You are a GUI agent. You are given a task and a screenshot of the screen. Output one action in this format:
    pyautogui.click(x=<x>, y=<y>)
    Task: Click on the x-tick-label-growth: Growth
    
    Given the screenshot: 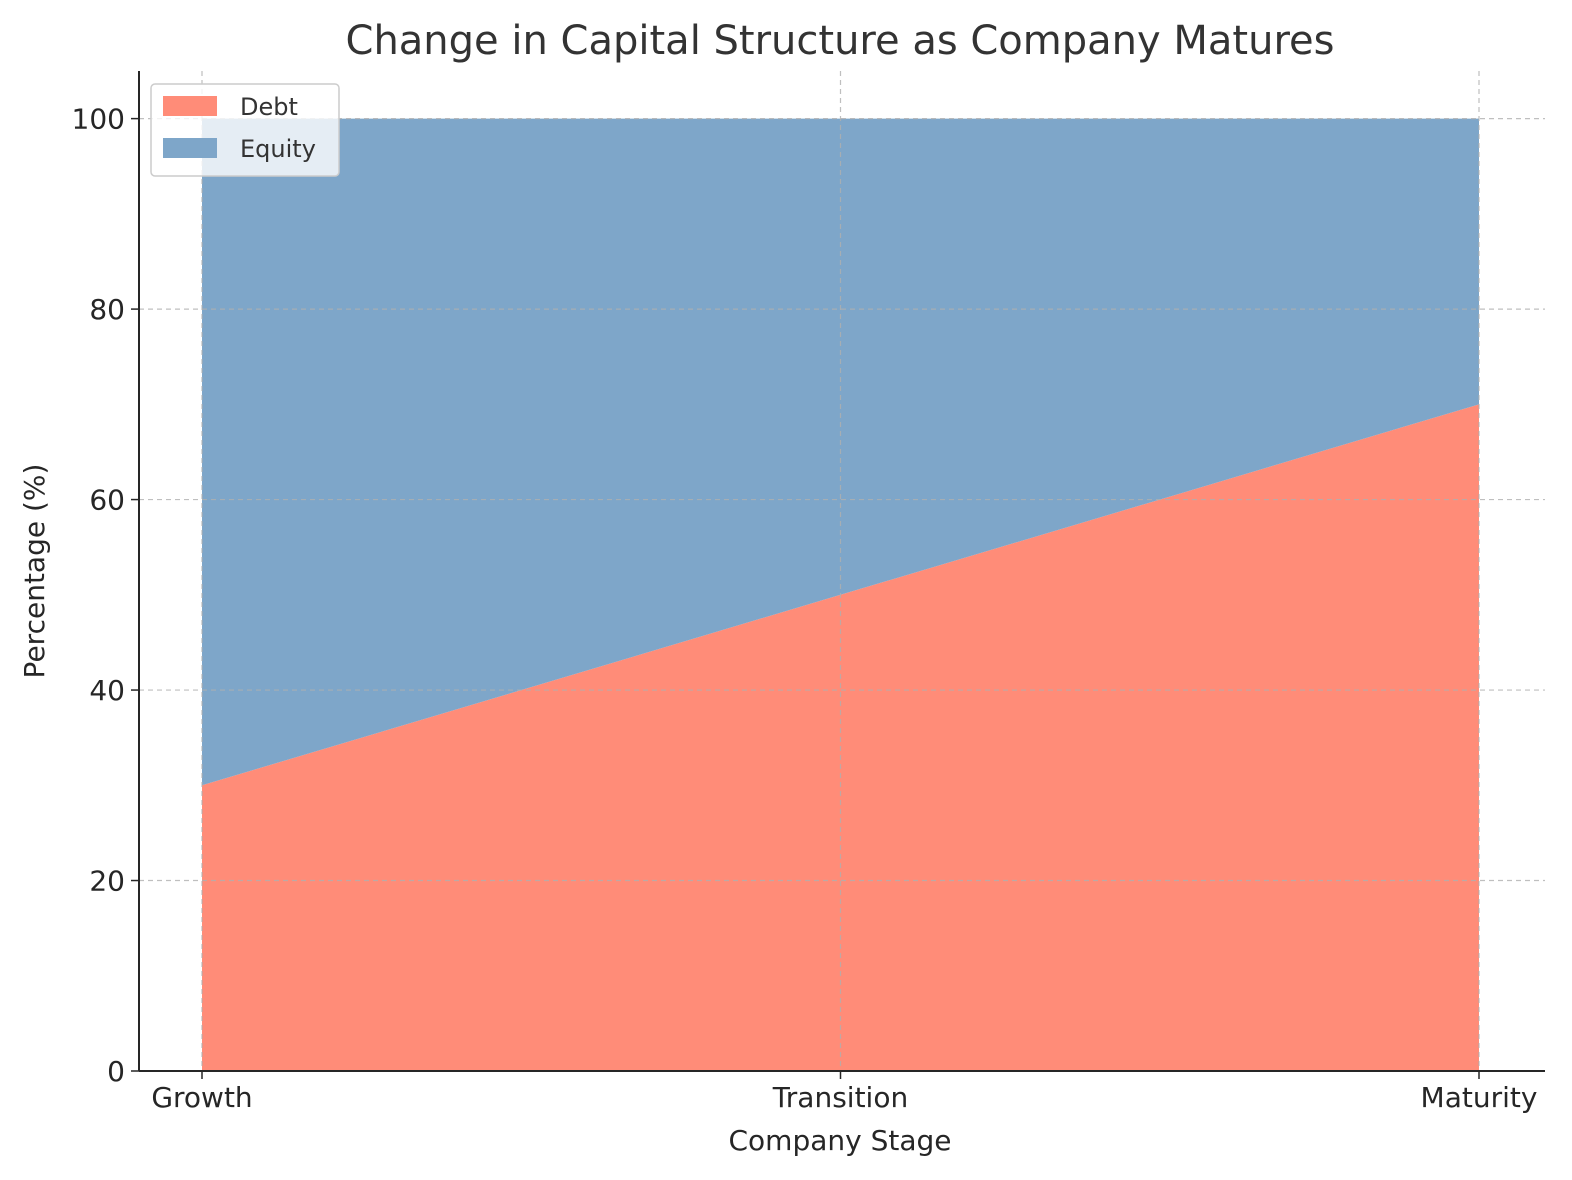 What is the action you would take?
    pyautogui.click(x=201, y=1097)
    